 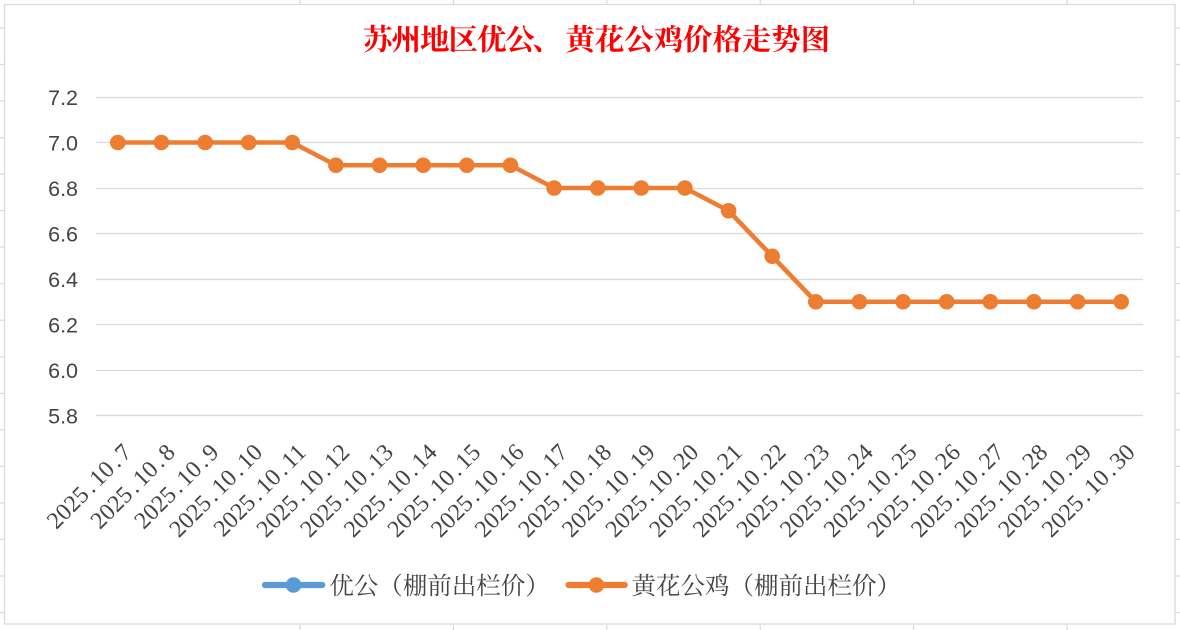 I want to click on svg-text: 5.8, so click(x=63, y=416).